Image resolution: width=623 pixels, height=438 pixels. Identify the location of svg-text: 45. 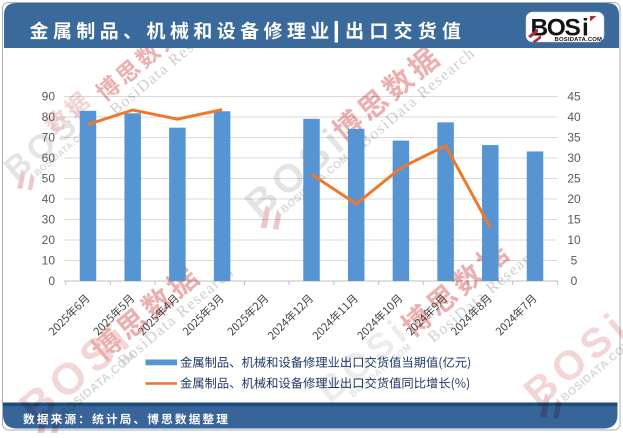
(574, 97).